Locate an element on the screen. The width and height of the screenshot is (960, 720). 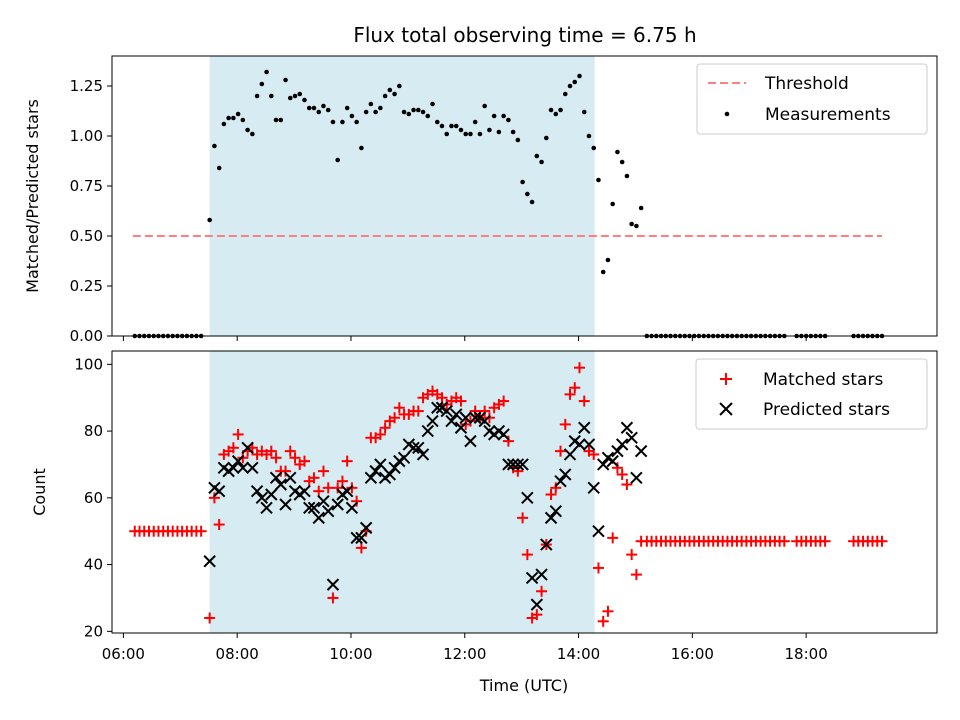
bottom-y-tick-label: 60 is located at coordinates (93, 498).